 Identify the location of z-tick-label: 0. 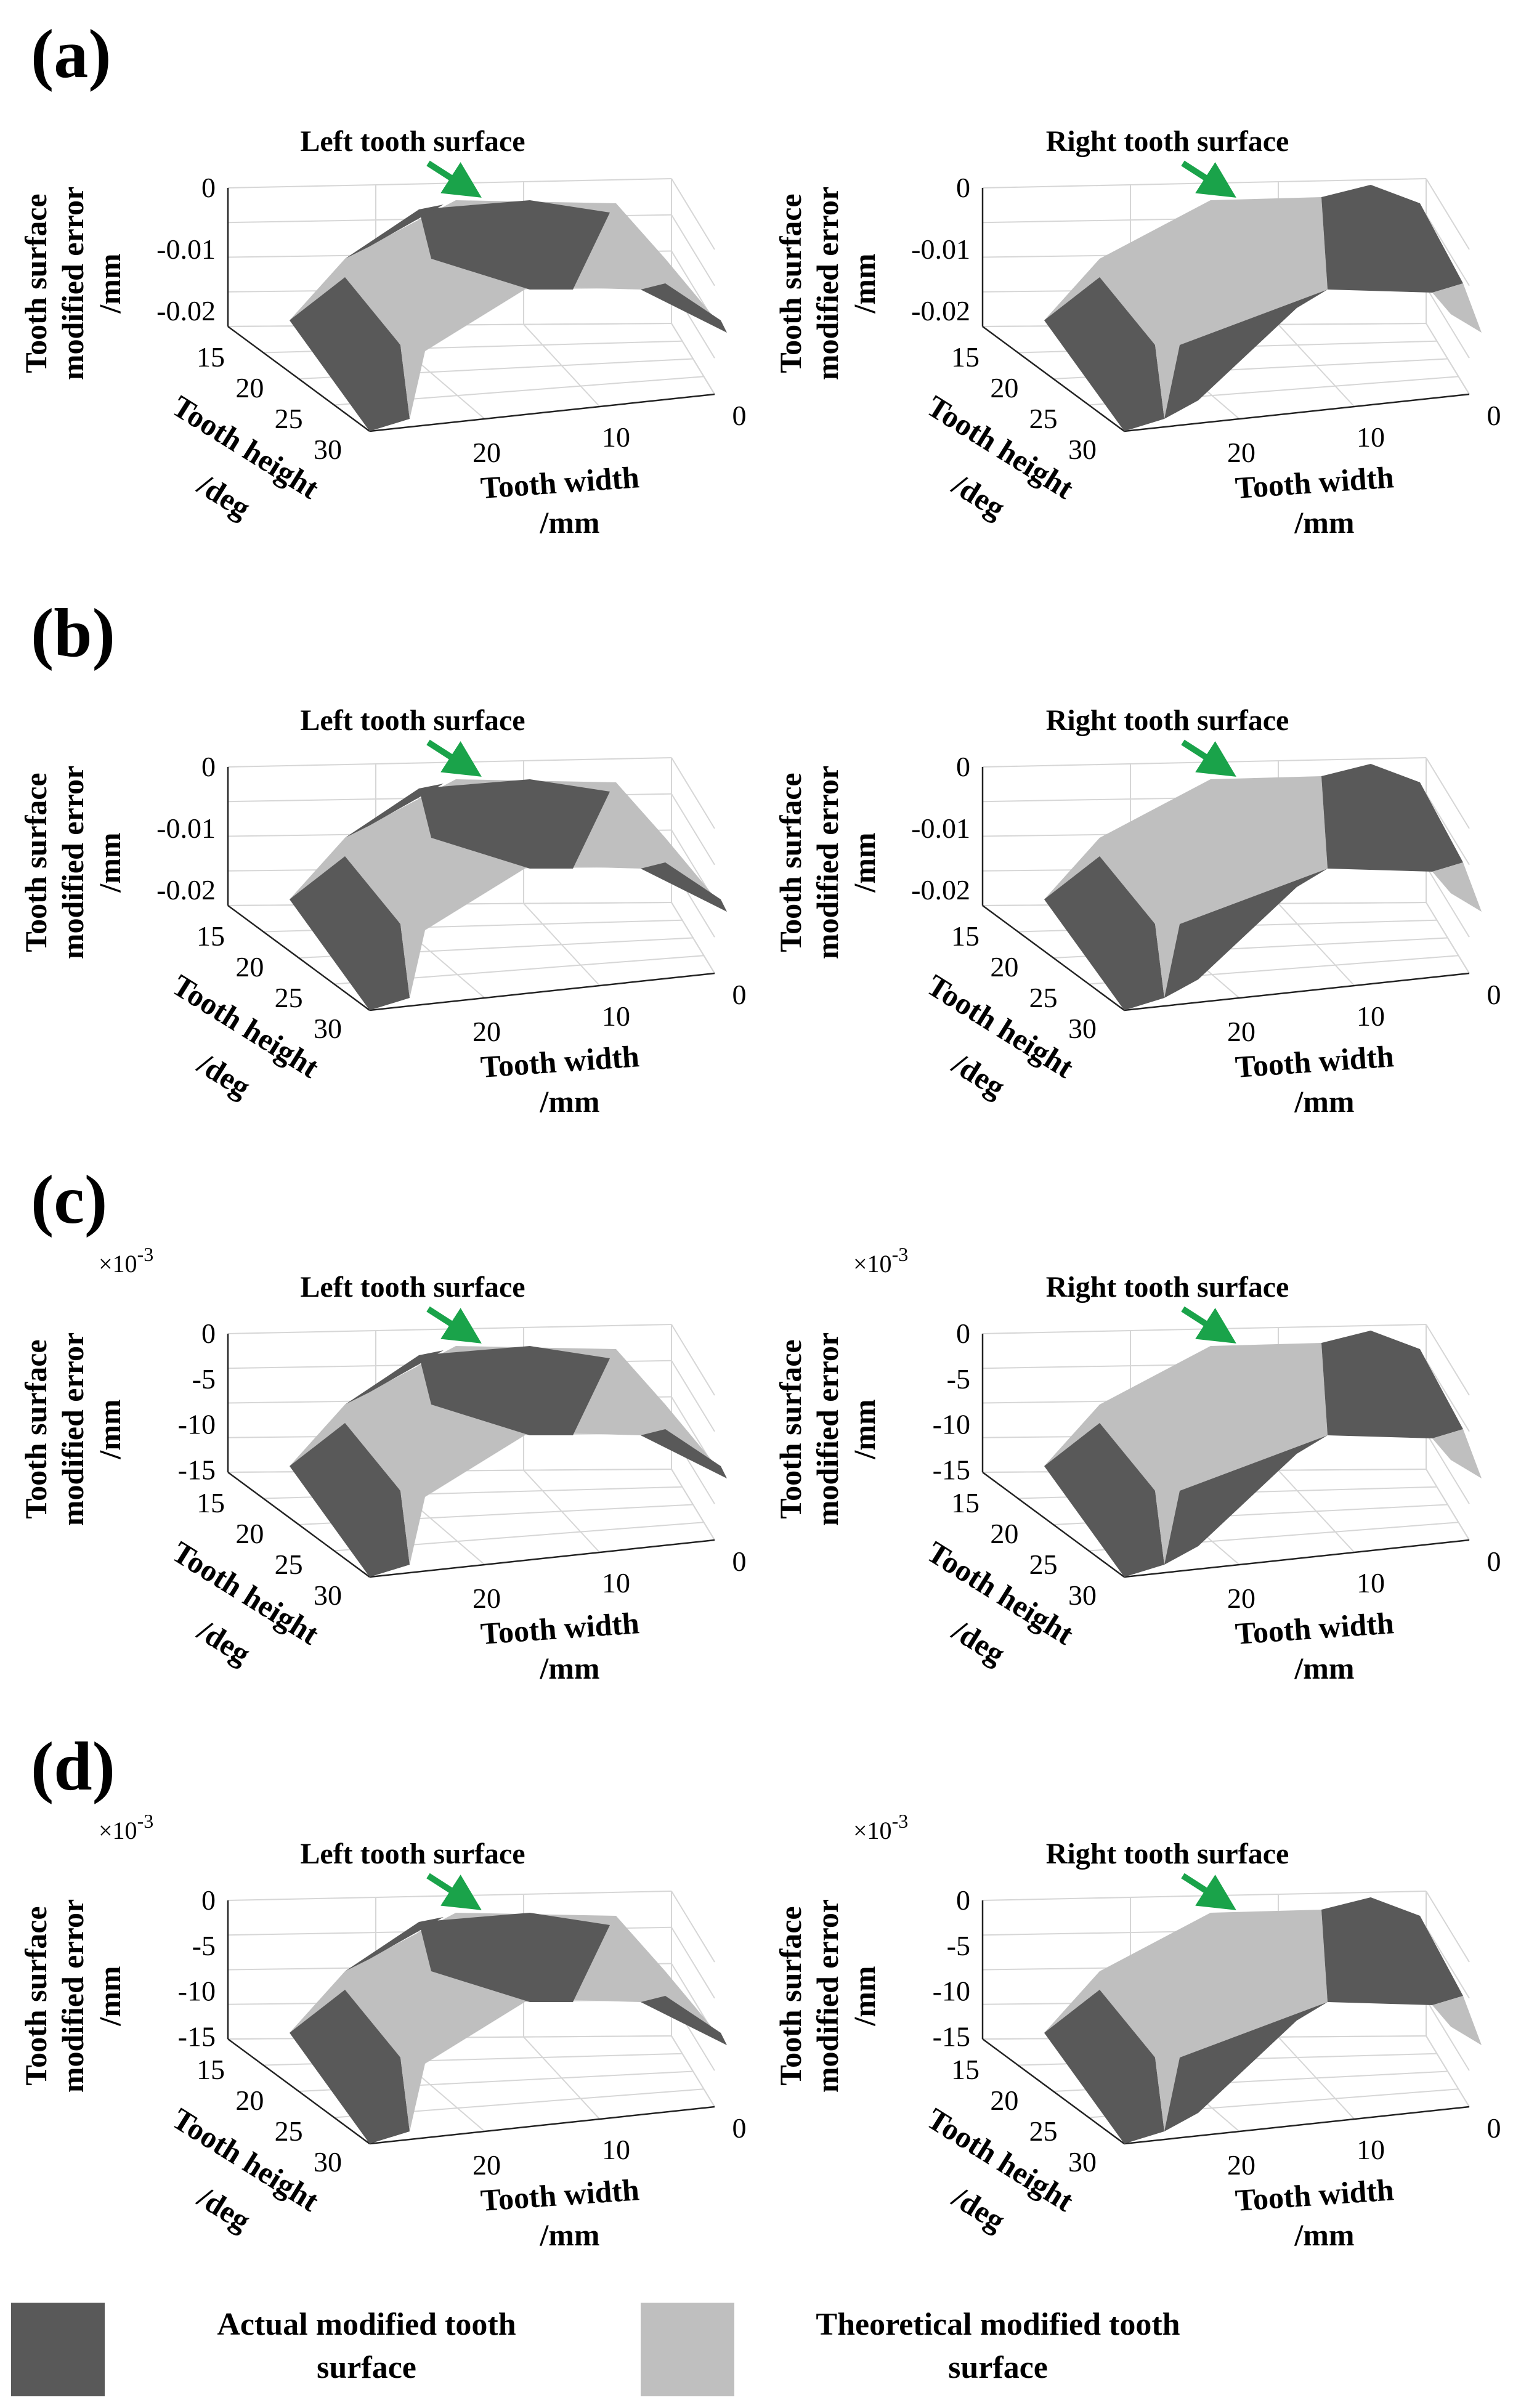
(208, 1900).